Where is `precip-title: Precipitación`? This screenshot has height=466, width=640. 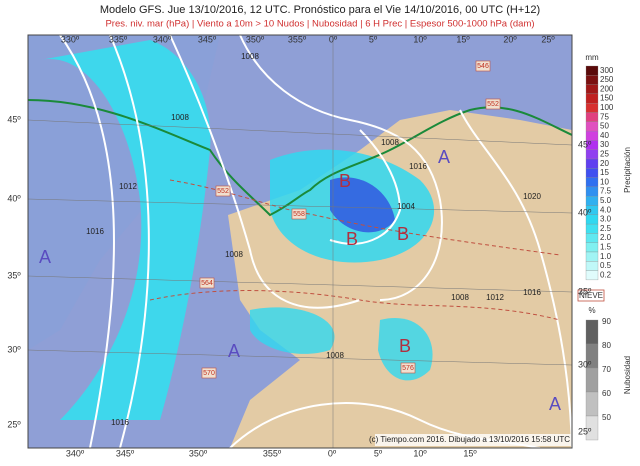
precip-title: Precipitación is located at coordinates (627, 170).